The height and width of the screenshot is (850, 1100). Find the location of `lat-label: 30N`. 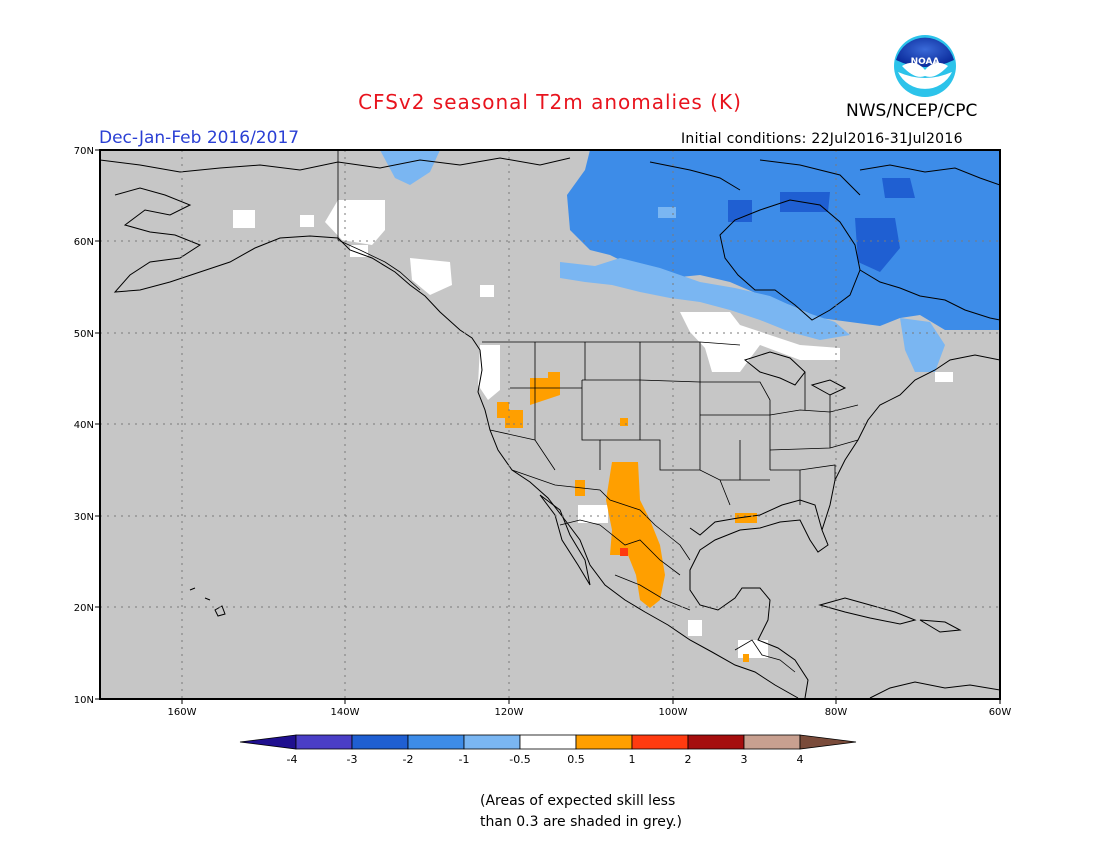

lat-label: 30N is located at coordinates (84, 517).